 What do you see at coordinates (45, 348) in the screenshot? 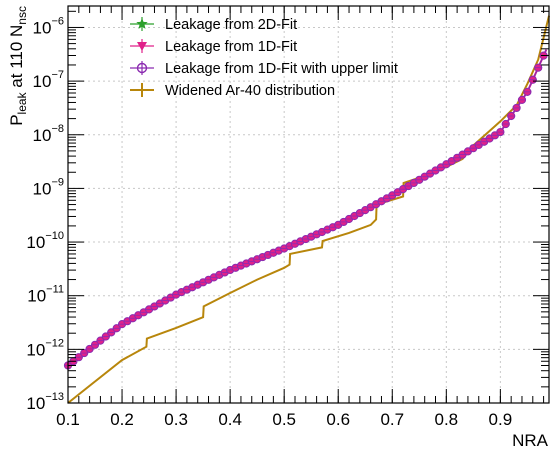
I see `y-tick-label: 10⁻¹²` at bounding box center [45, 348].